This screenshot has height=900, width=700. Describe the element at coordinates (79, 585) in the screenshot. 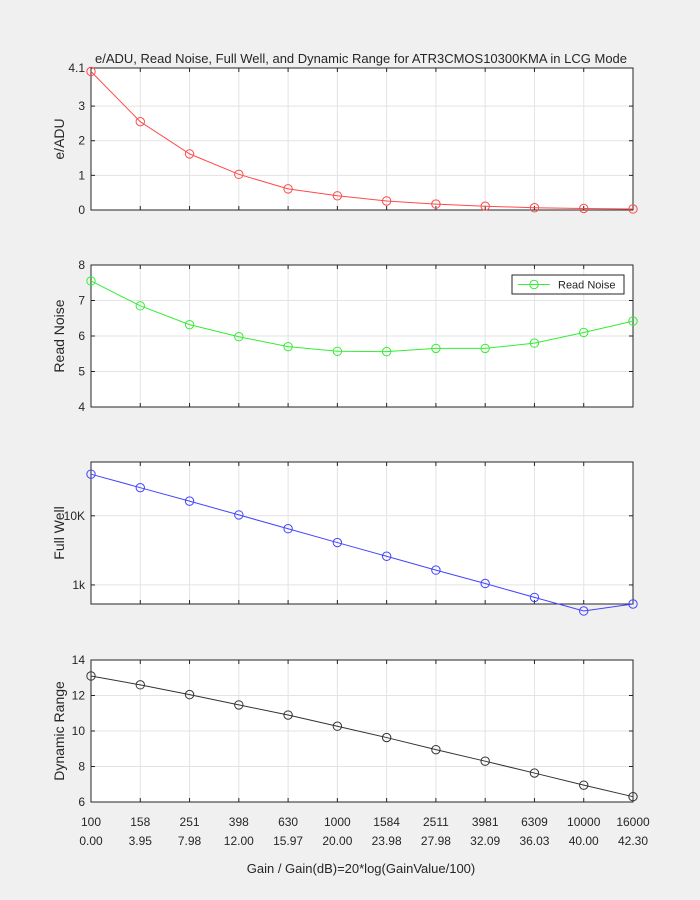

I see `y-tick-label: 1k` at that location.